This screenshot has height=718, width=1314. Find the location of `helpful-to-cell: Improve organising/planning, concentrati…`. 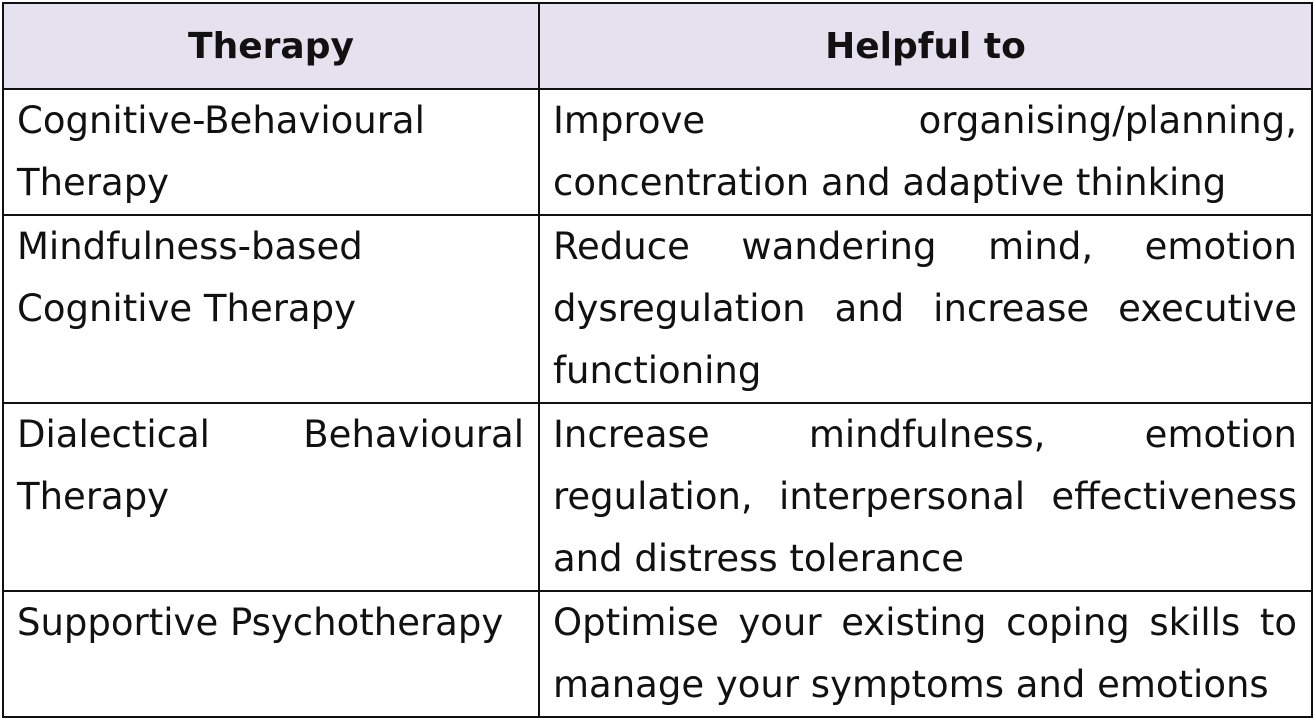

helpful-to-cell: Improve organising/planning, concentrati… is located at coordinates (925, 152).